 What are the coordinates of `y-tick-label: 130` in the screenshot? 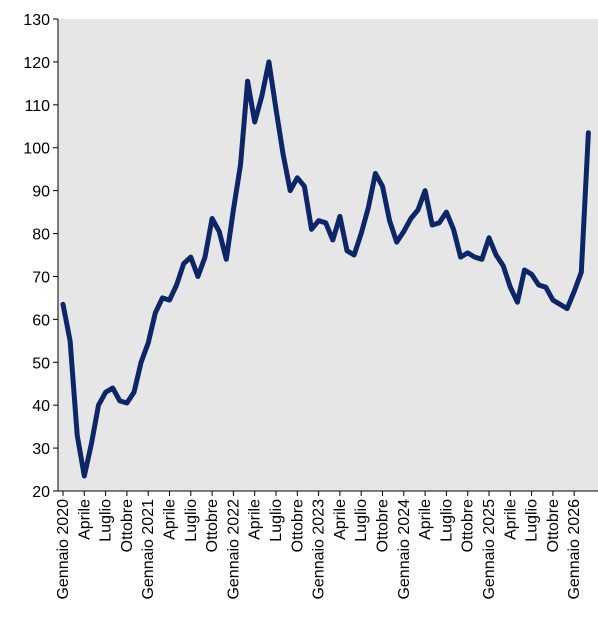 It's located at (36, 20).